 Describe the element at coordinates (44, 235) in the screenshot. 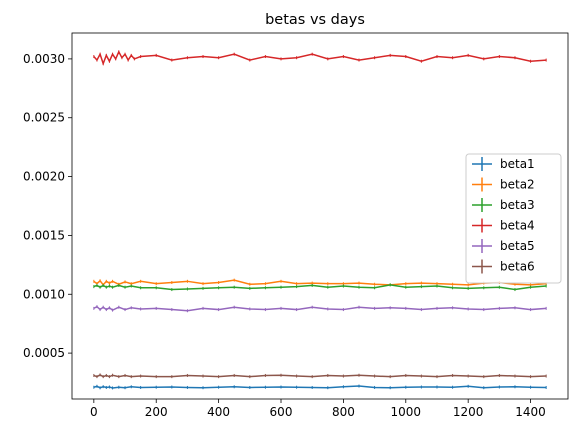

I see `y-tick-label: 0.0015` at that location.